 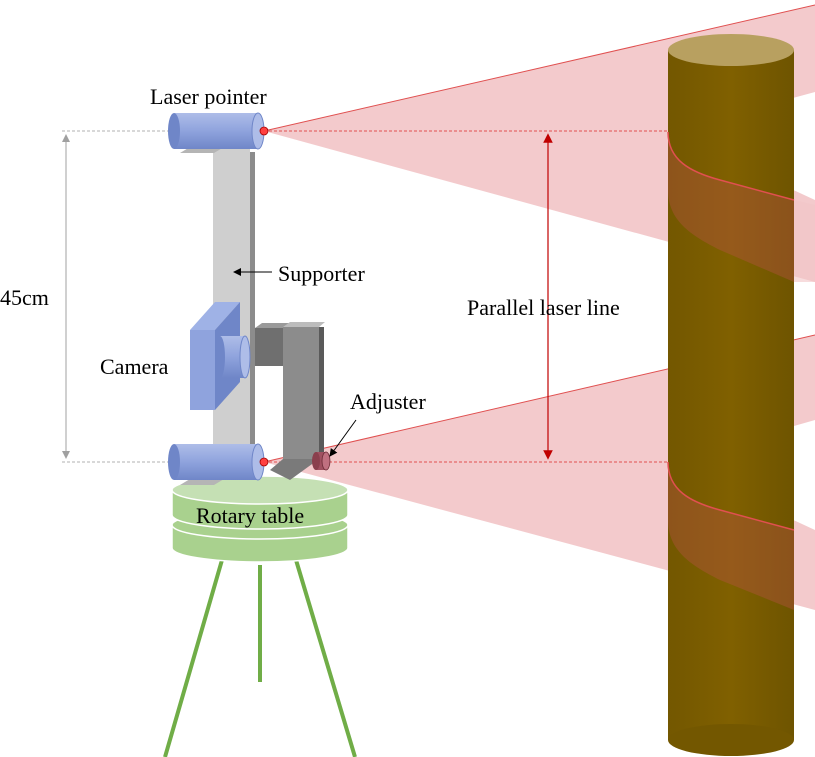 I want to click on camera-icon, so click(x=220, y=356).